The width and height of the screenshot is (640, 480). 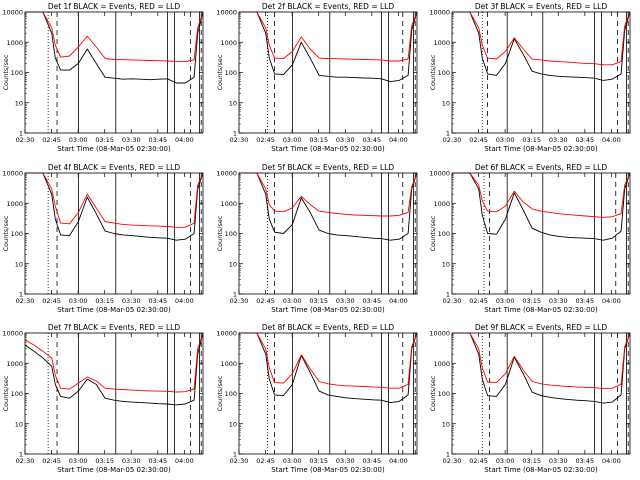 I want to click on panel-title: Det 2f BLACK = Events, RED = LLD, so click(x=328, y=6).